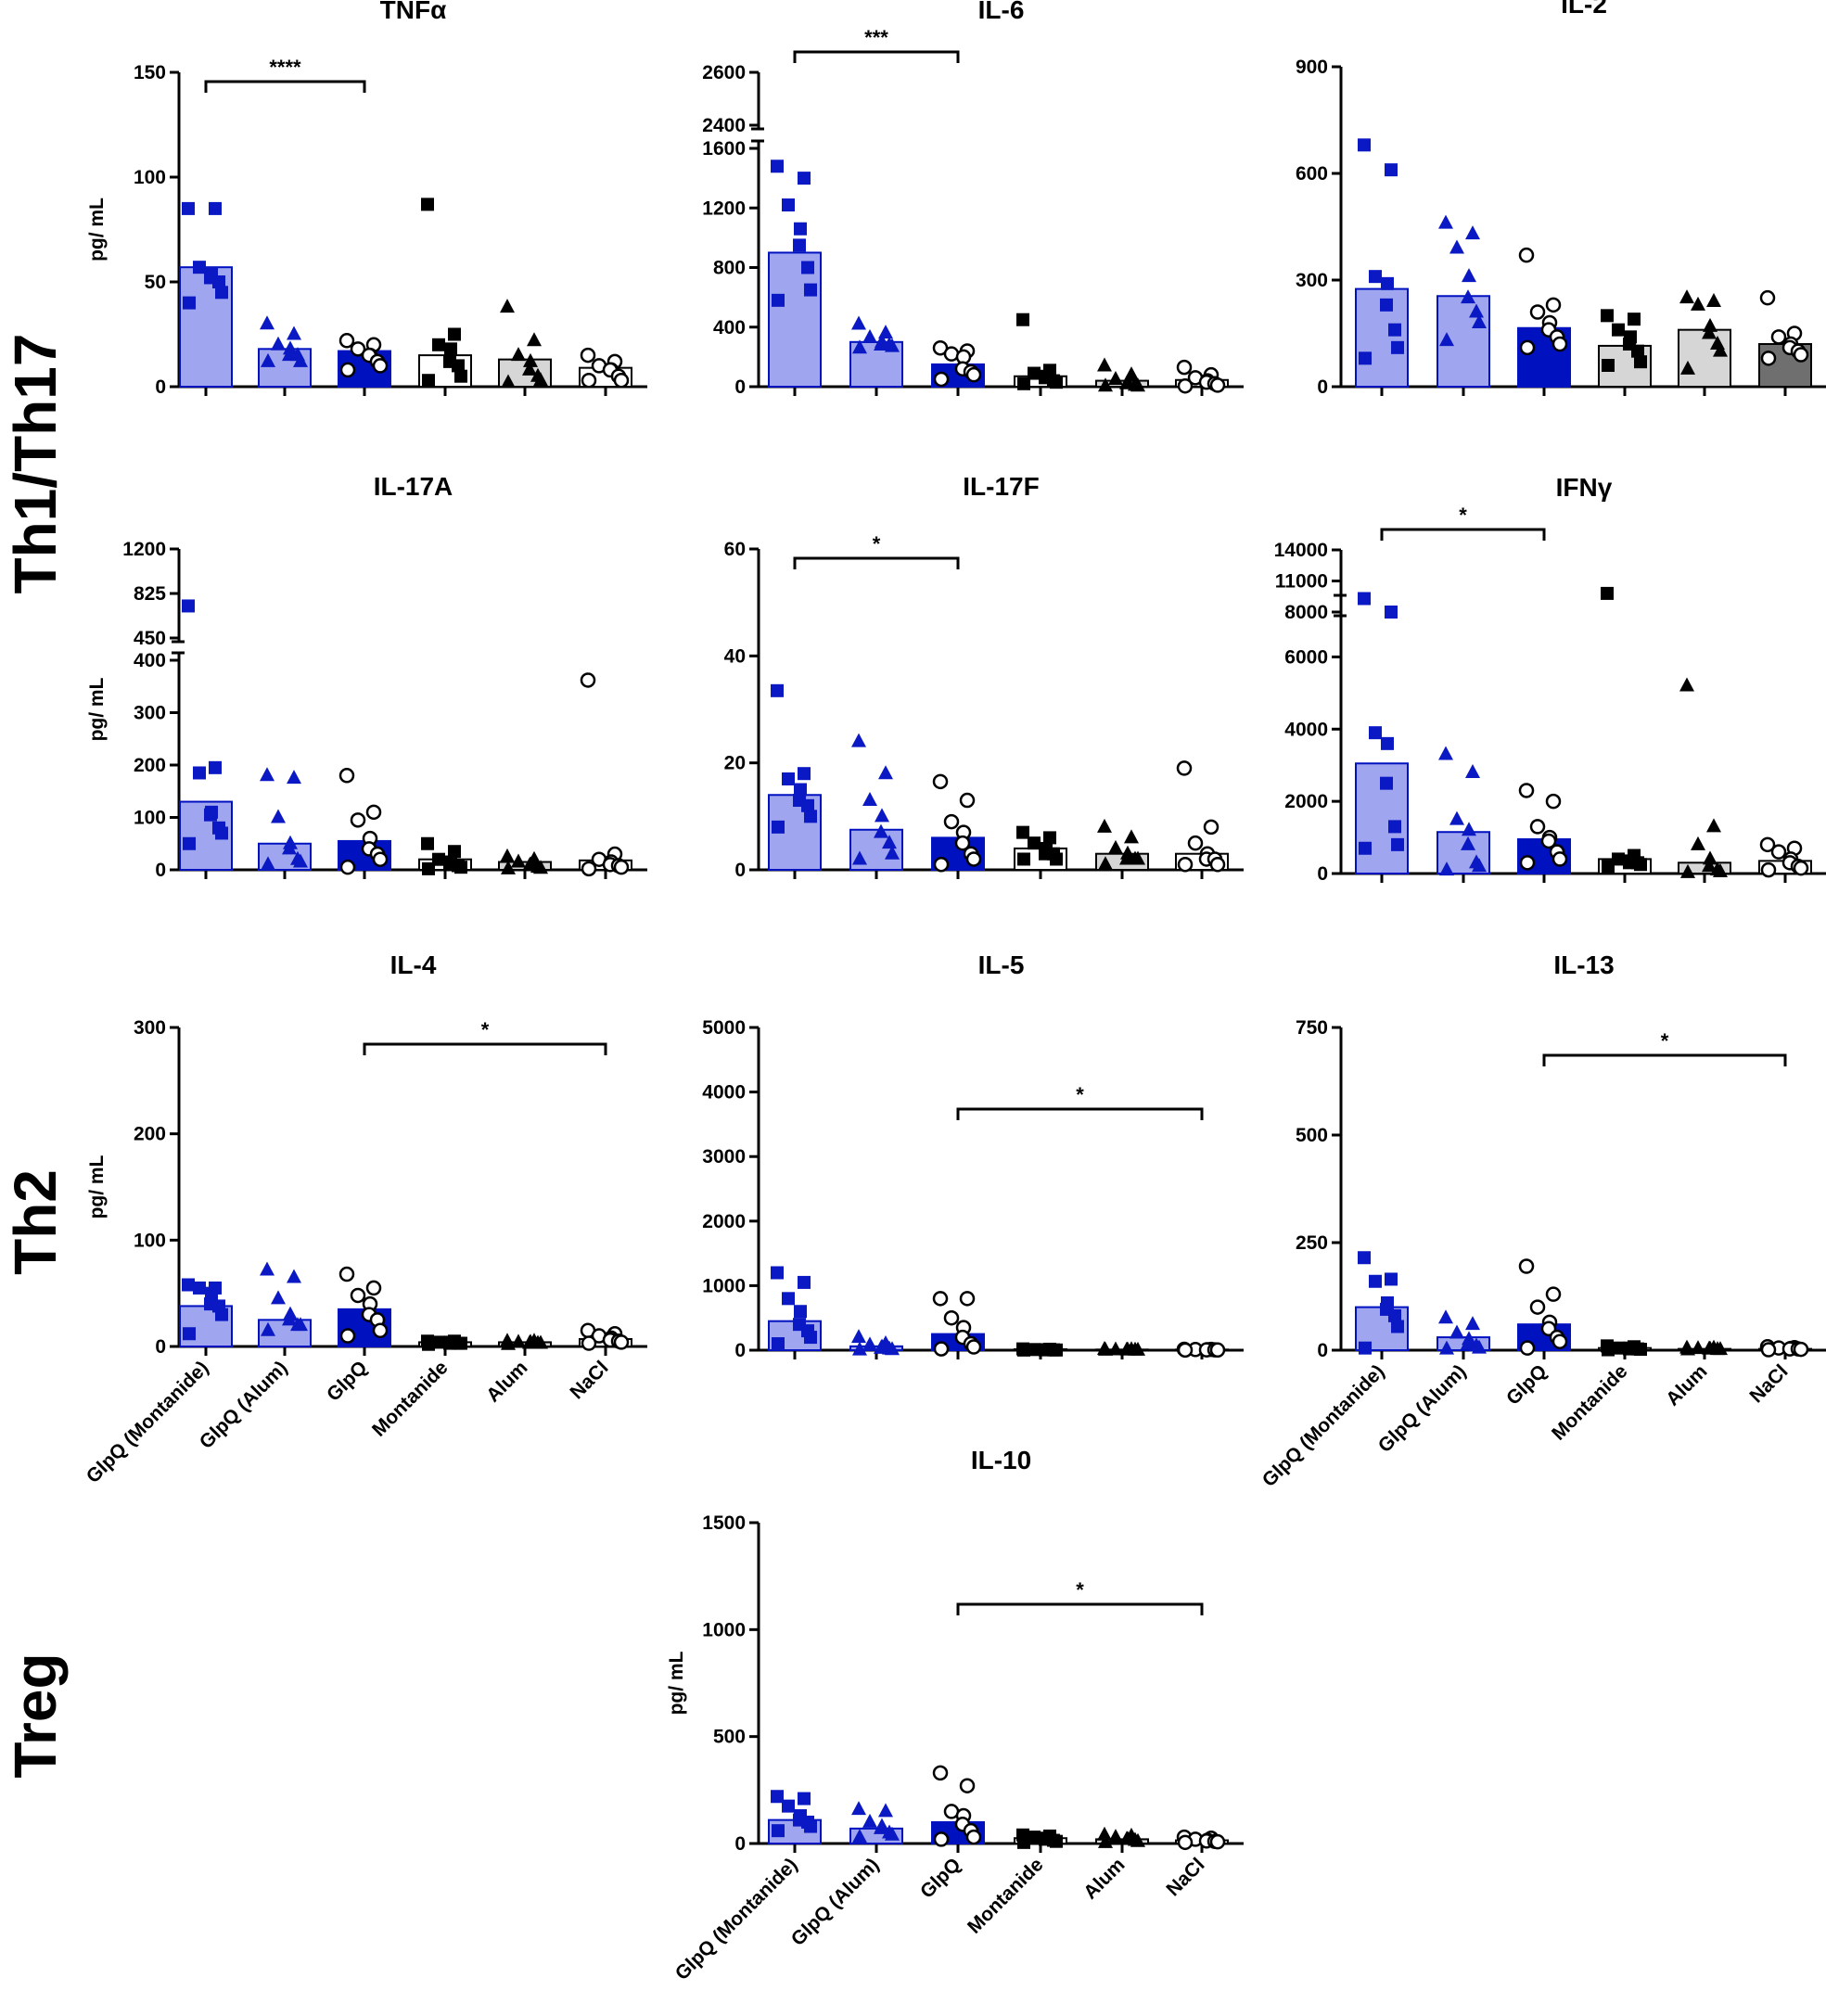 This screenshot has width=1826, height=2016. What do you see at coordinates (367, 199) in the screenshot?
I see `chart-tnfa: TNFα 0 50 100 150 pg/ mL ****` at bounding box center [367, 199].